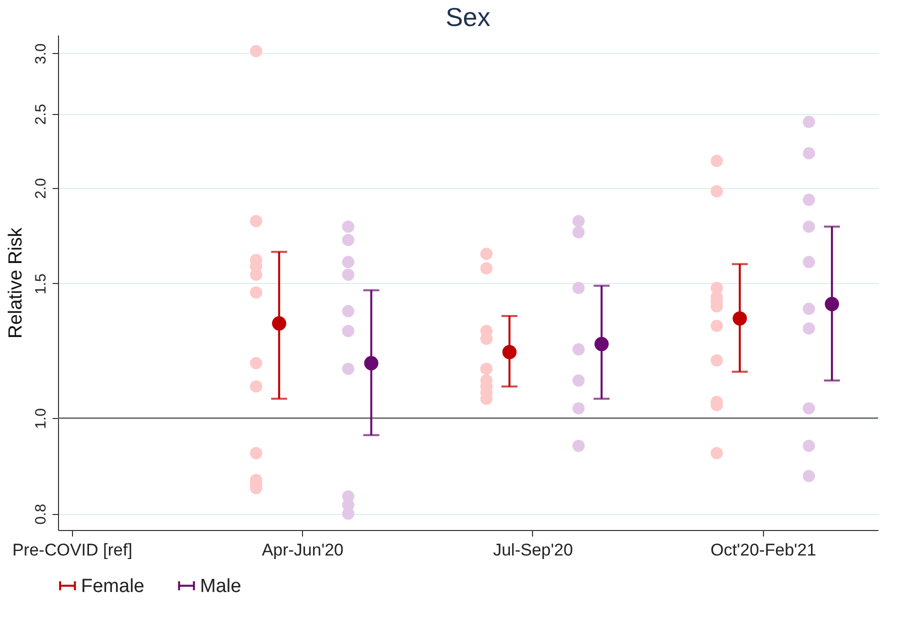  I want to click on x-tick-label: Pre-COVID [ref], so click(72, 550).